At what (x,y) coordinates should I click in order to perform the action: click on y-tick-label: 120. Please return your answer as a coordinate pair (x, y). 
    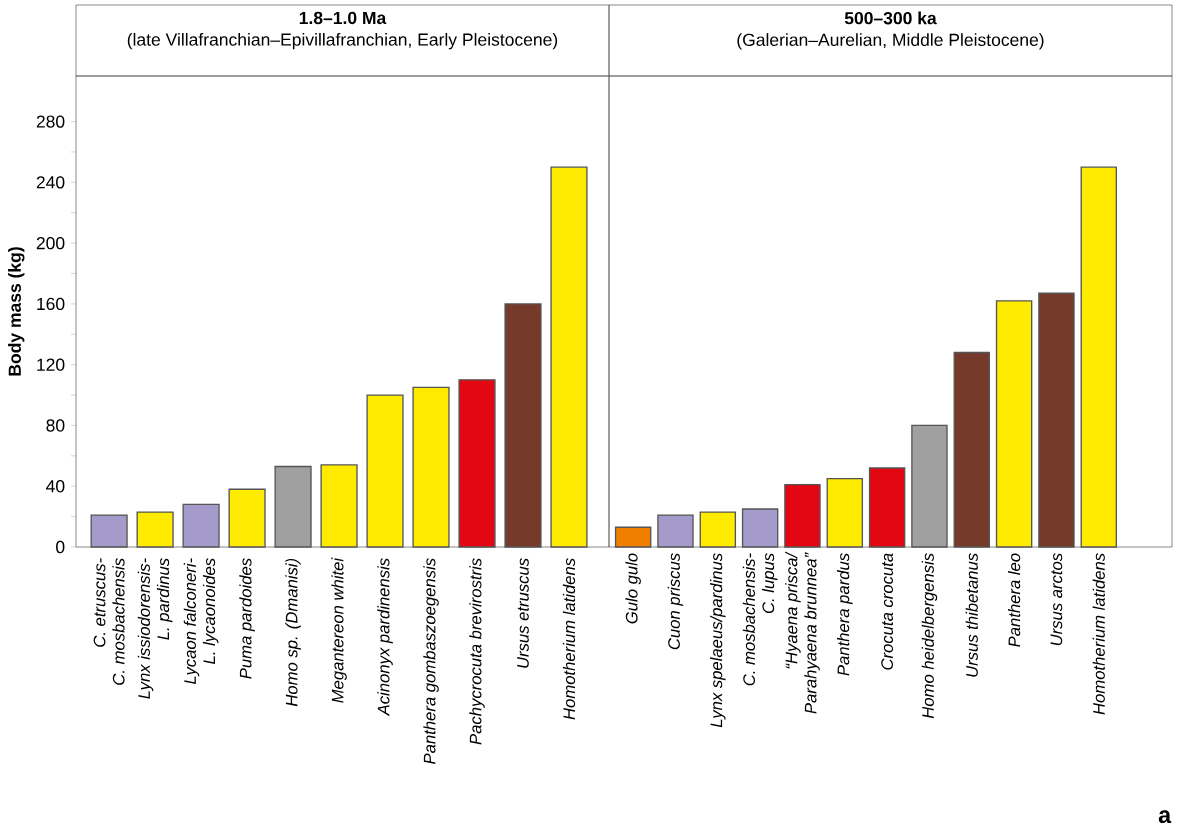
    Looking at the image, I should click on (51, 364).